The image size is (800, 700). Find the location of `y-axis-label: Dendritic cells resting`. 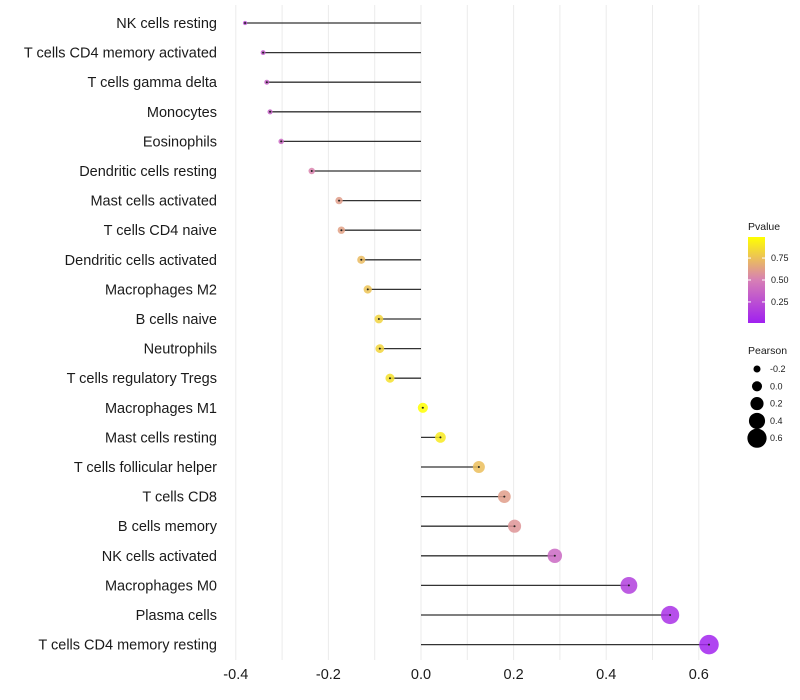

y-axis-label: Dendritic cells resting is located at coordinates (148, 172).